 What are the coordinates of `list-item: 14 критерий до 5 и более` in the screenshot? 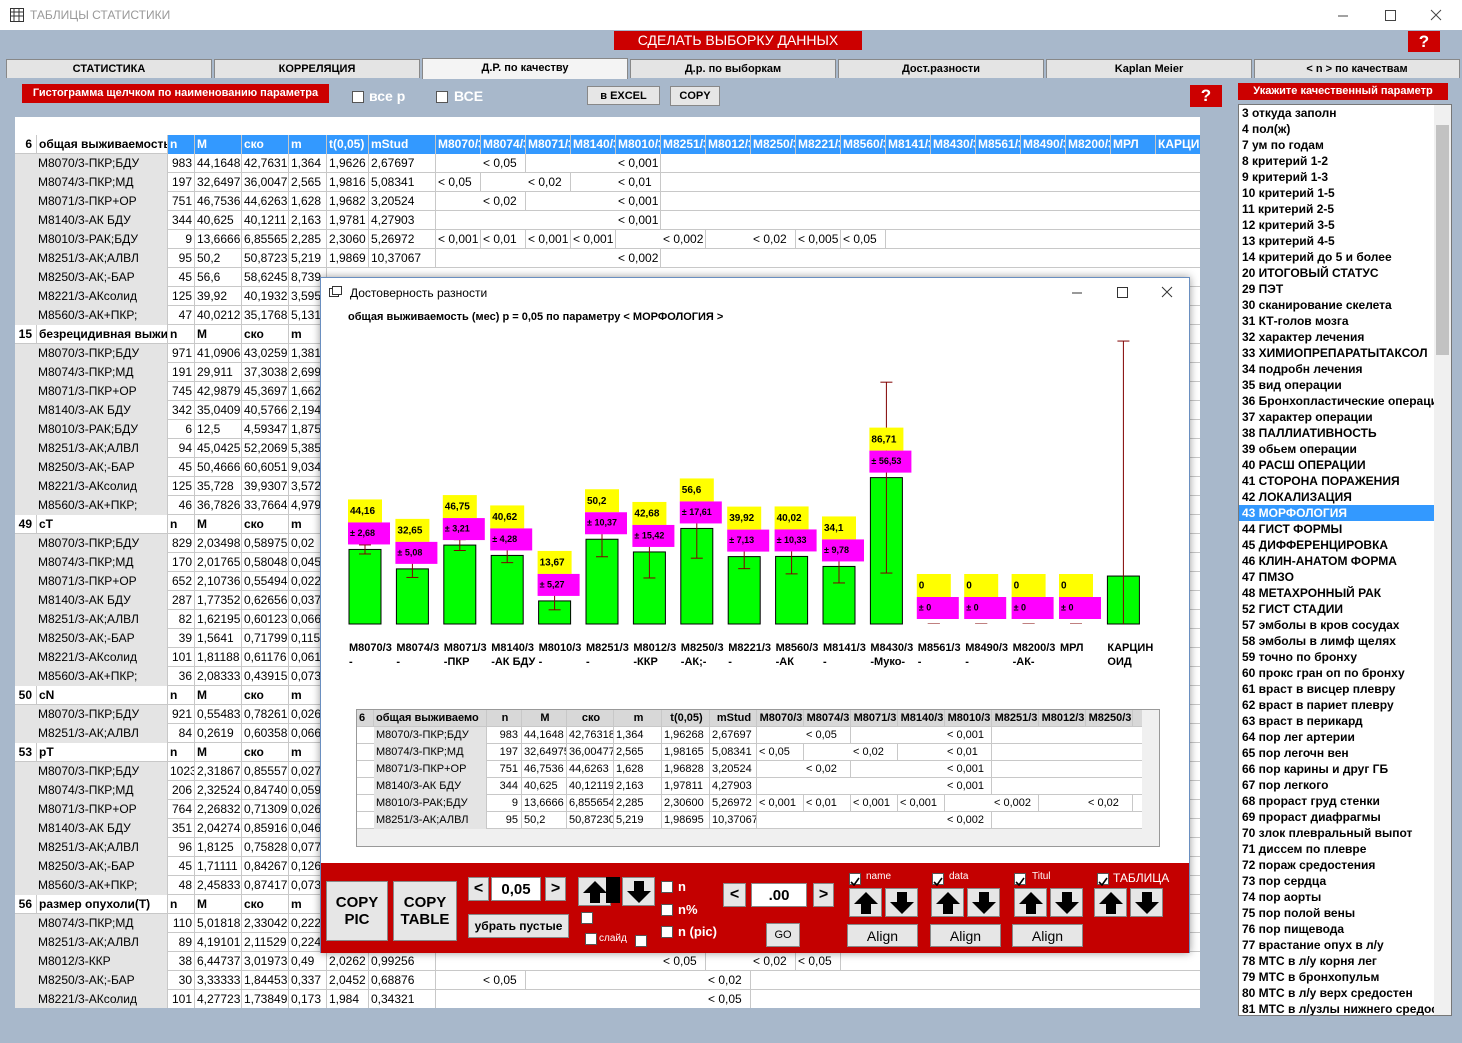 It's located at (1317, 257).